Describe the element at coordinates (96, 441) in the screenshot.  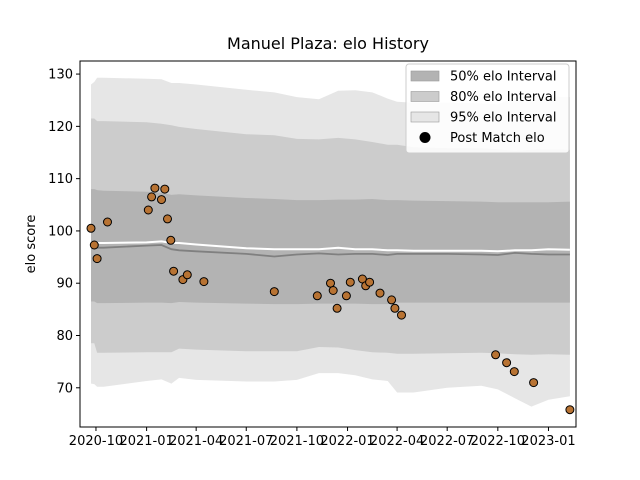
I see `x-tick-label: 2020-10` at that location.